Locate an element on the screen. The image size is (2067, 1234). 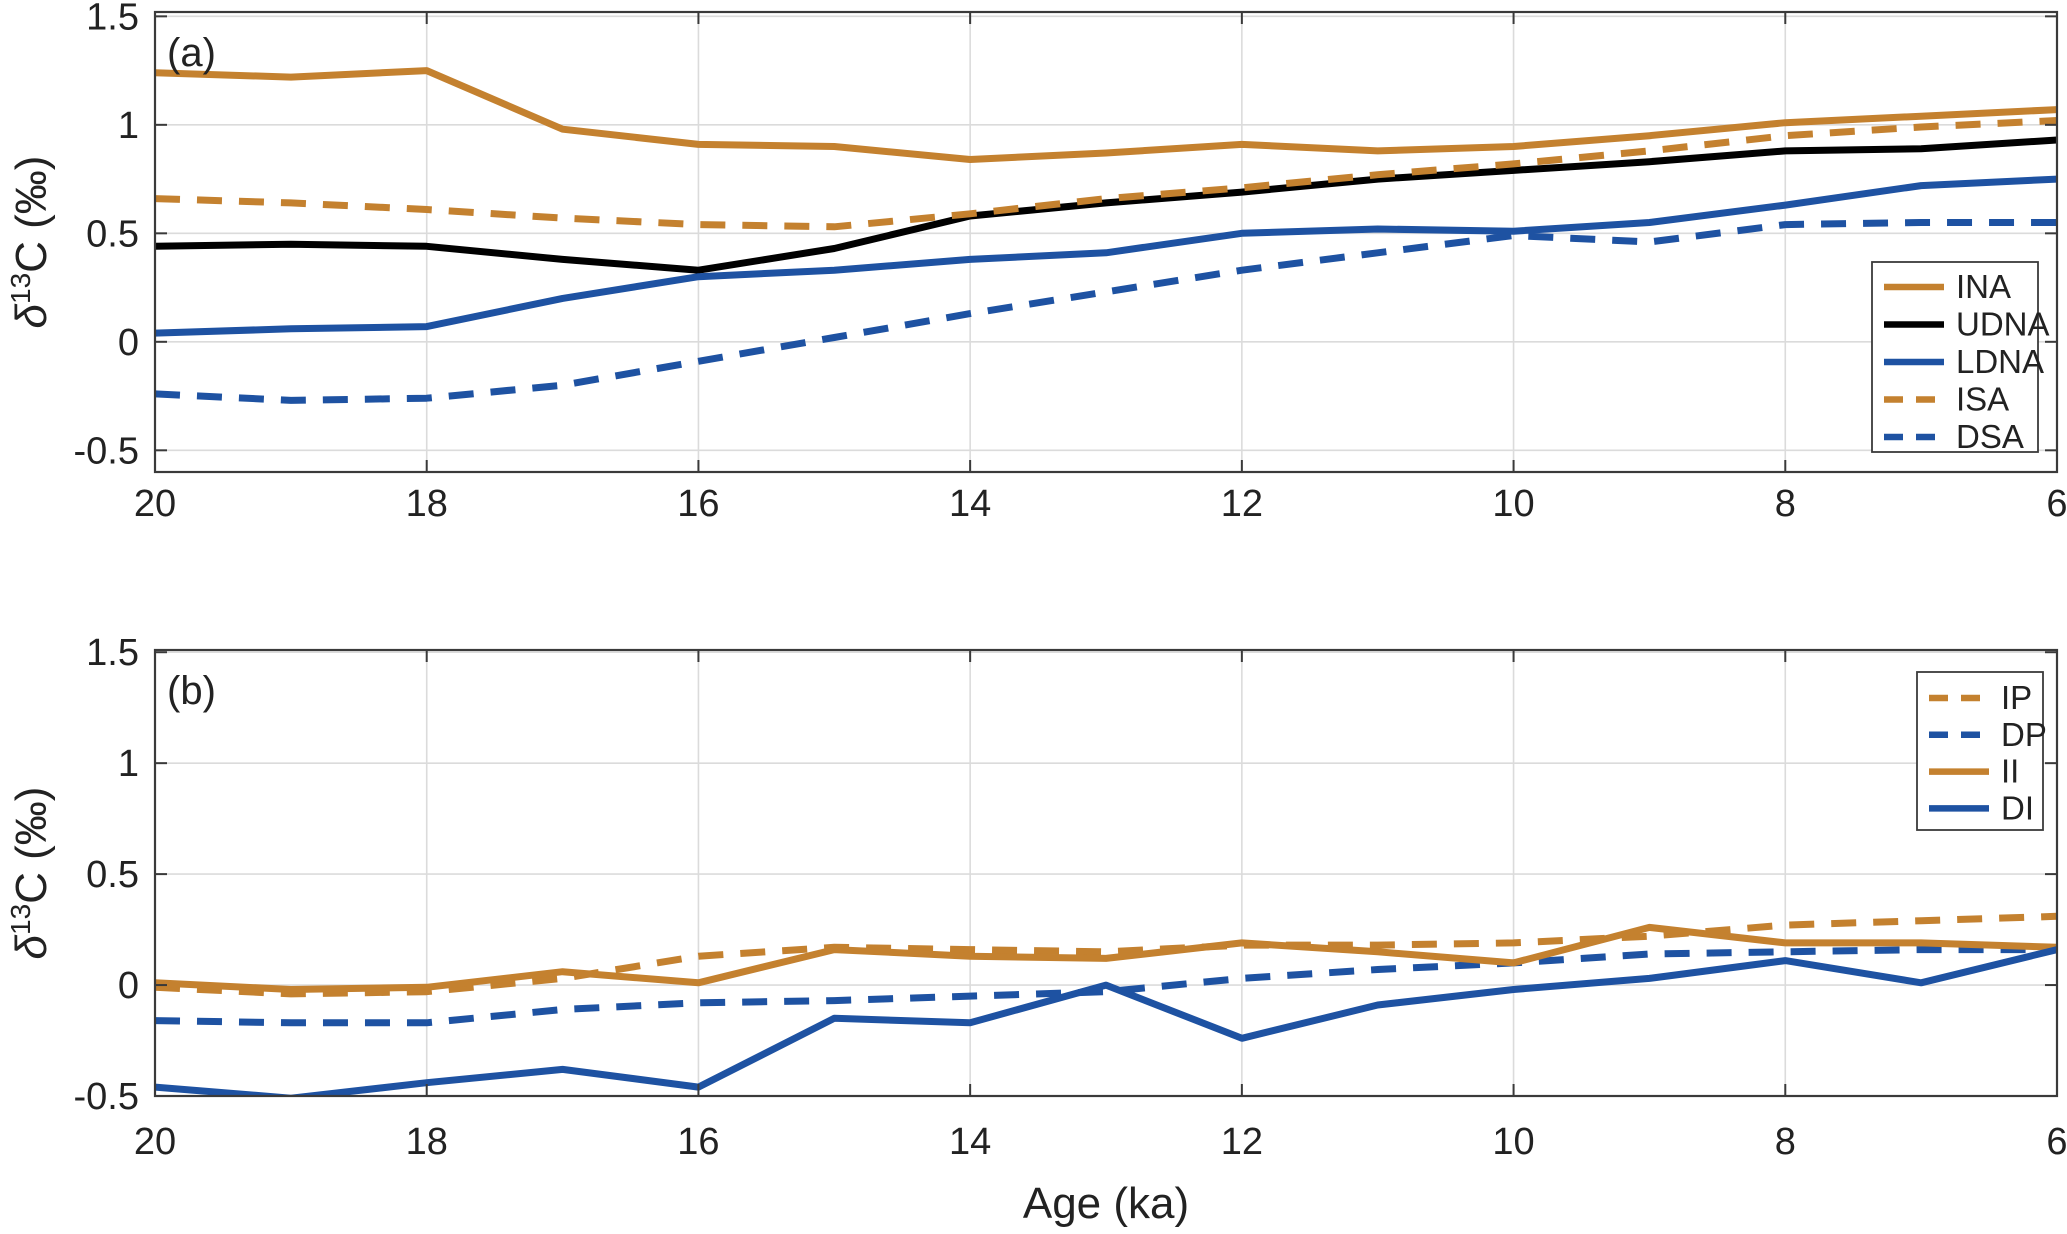
series-line-IP is located at coordinates (1106, 955).